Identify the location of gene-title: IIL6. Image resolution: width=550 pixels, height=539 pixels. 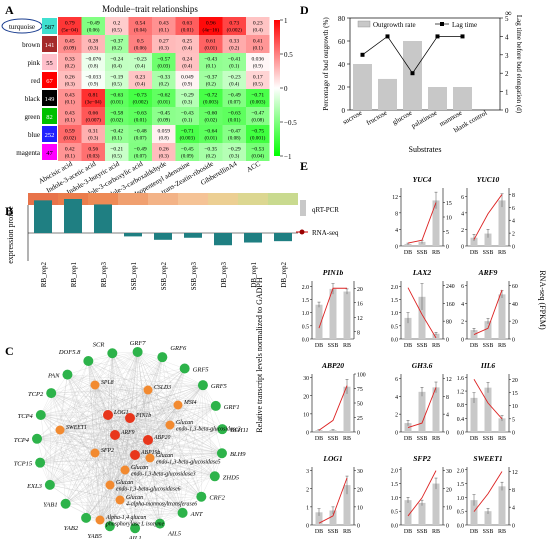
(487, 365).